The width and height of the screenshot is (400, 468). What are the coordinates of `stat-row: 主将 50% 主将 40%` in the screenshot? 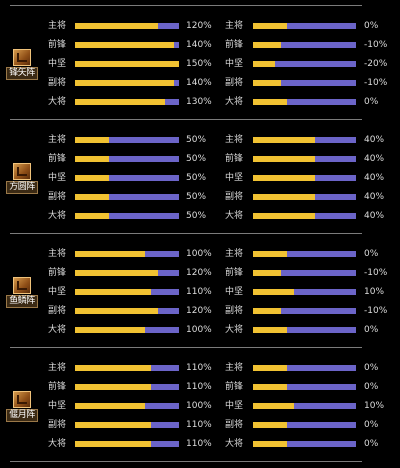 It's located at (200, 140).